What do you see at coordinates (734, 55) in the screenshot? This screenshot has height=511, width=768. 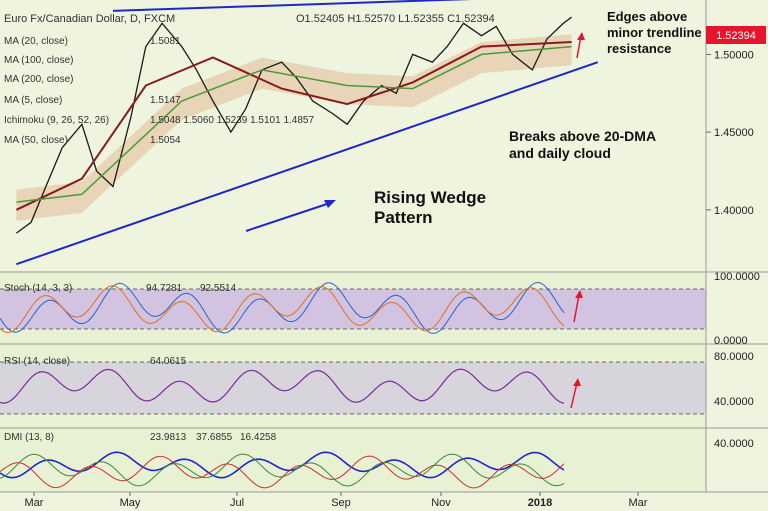 I see `price-tick-label: 1.50000` at bounding box center [734, 55].